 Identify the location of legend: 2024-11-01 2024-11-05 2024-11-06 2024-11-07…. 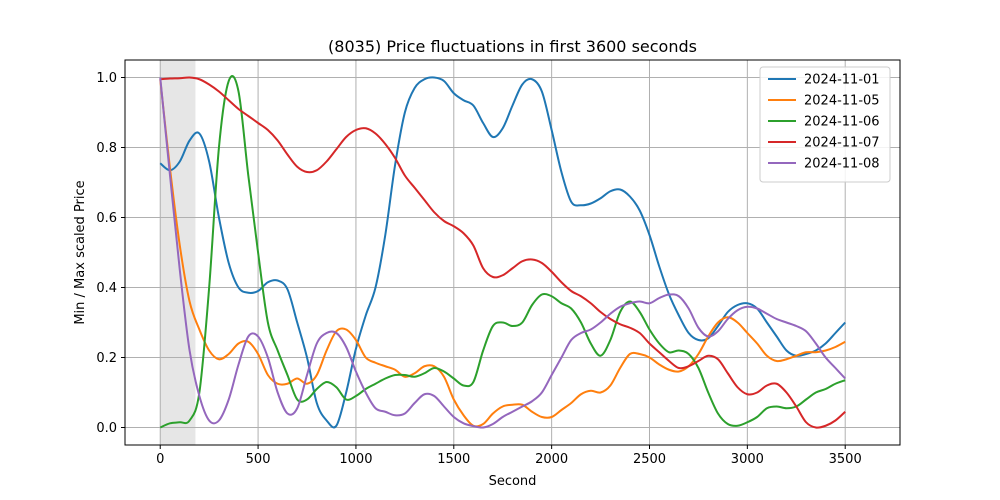
(825, 124).